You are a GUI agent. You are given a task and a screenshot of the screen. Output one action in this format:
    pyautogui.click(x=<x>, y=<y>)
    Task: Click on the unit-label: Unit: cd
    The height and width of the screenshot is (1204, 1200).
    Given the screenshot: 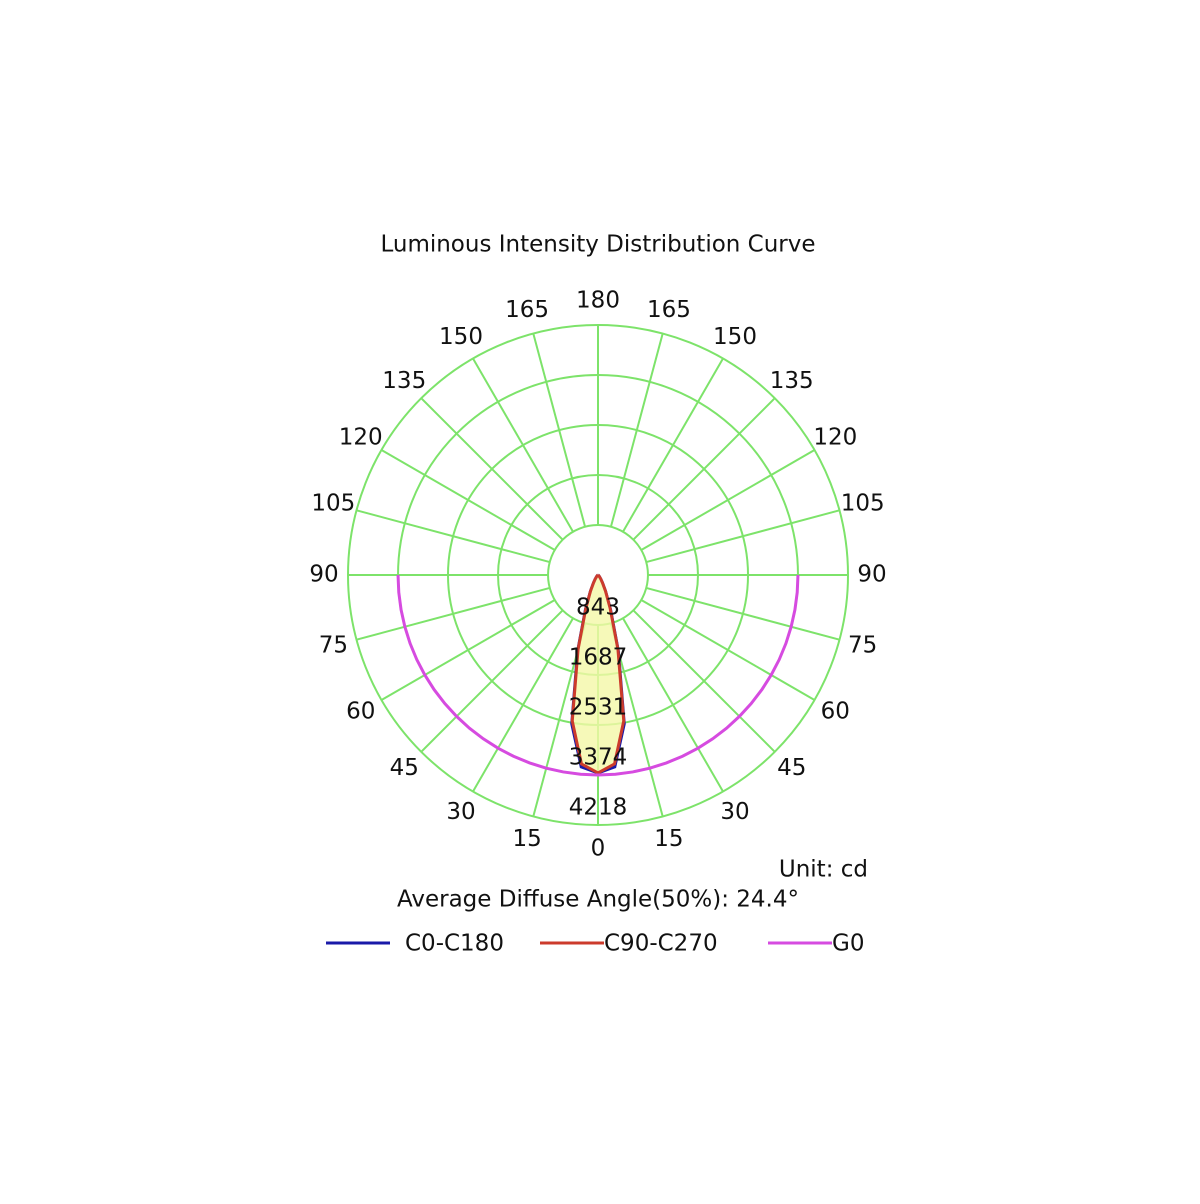 What is the action you would take?
    pyautogui.click(x=823, y=870)
    